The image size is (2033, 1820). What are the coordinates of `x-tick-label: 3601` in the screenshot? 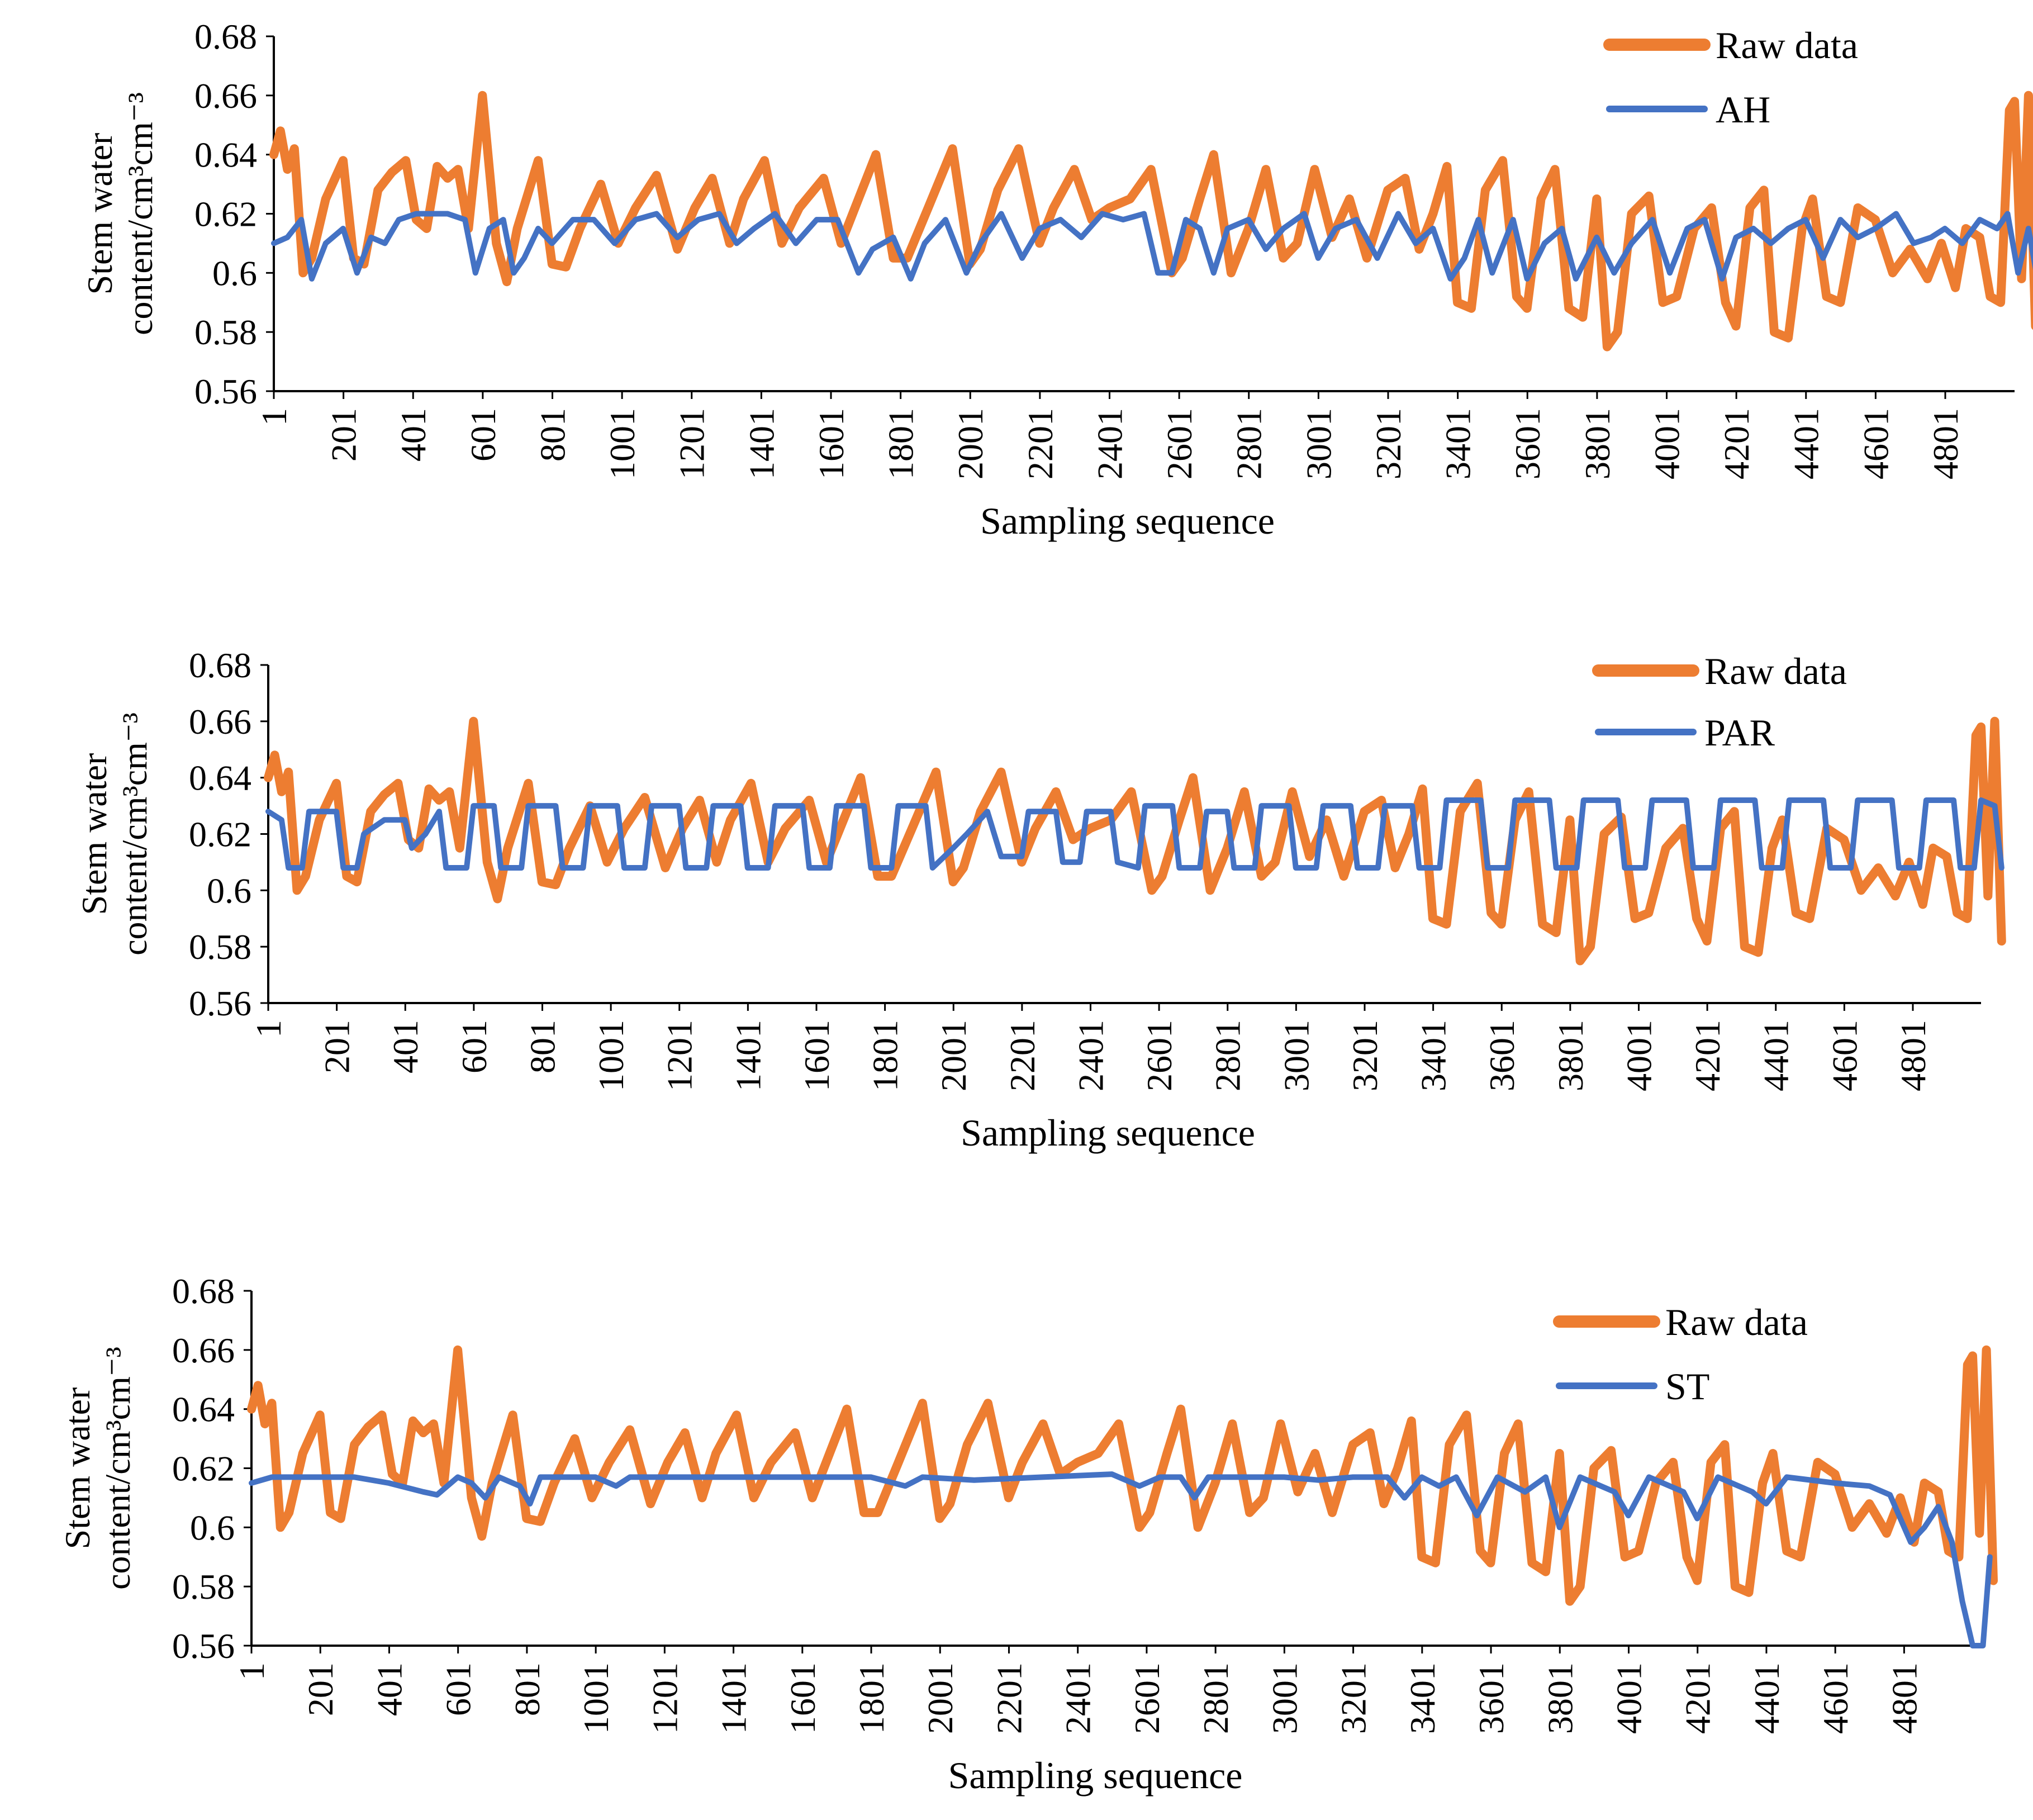 It's located at (1528, 443).